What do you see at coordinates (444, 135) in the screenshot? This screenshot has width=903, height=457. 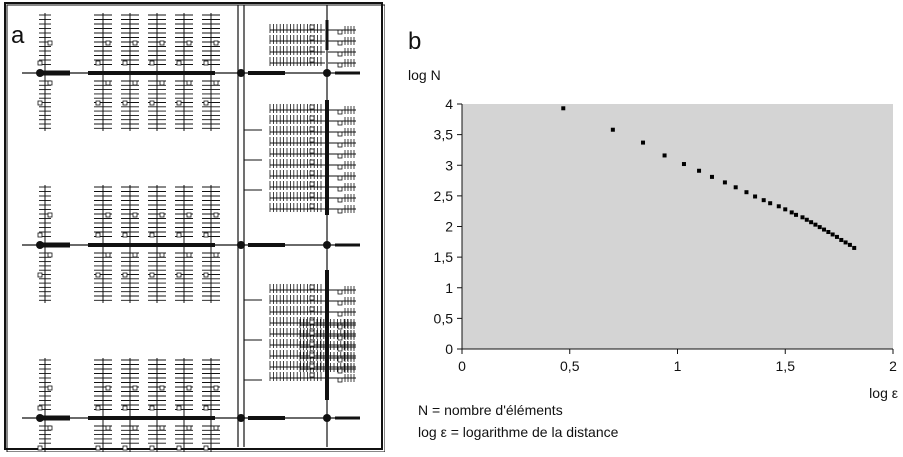 I see `y-tick-label: 3,5` at bounding box center [444, 135].